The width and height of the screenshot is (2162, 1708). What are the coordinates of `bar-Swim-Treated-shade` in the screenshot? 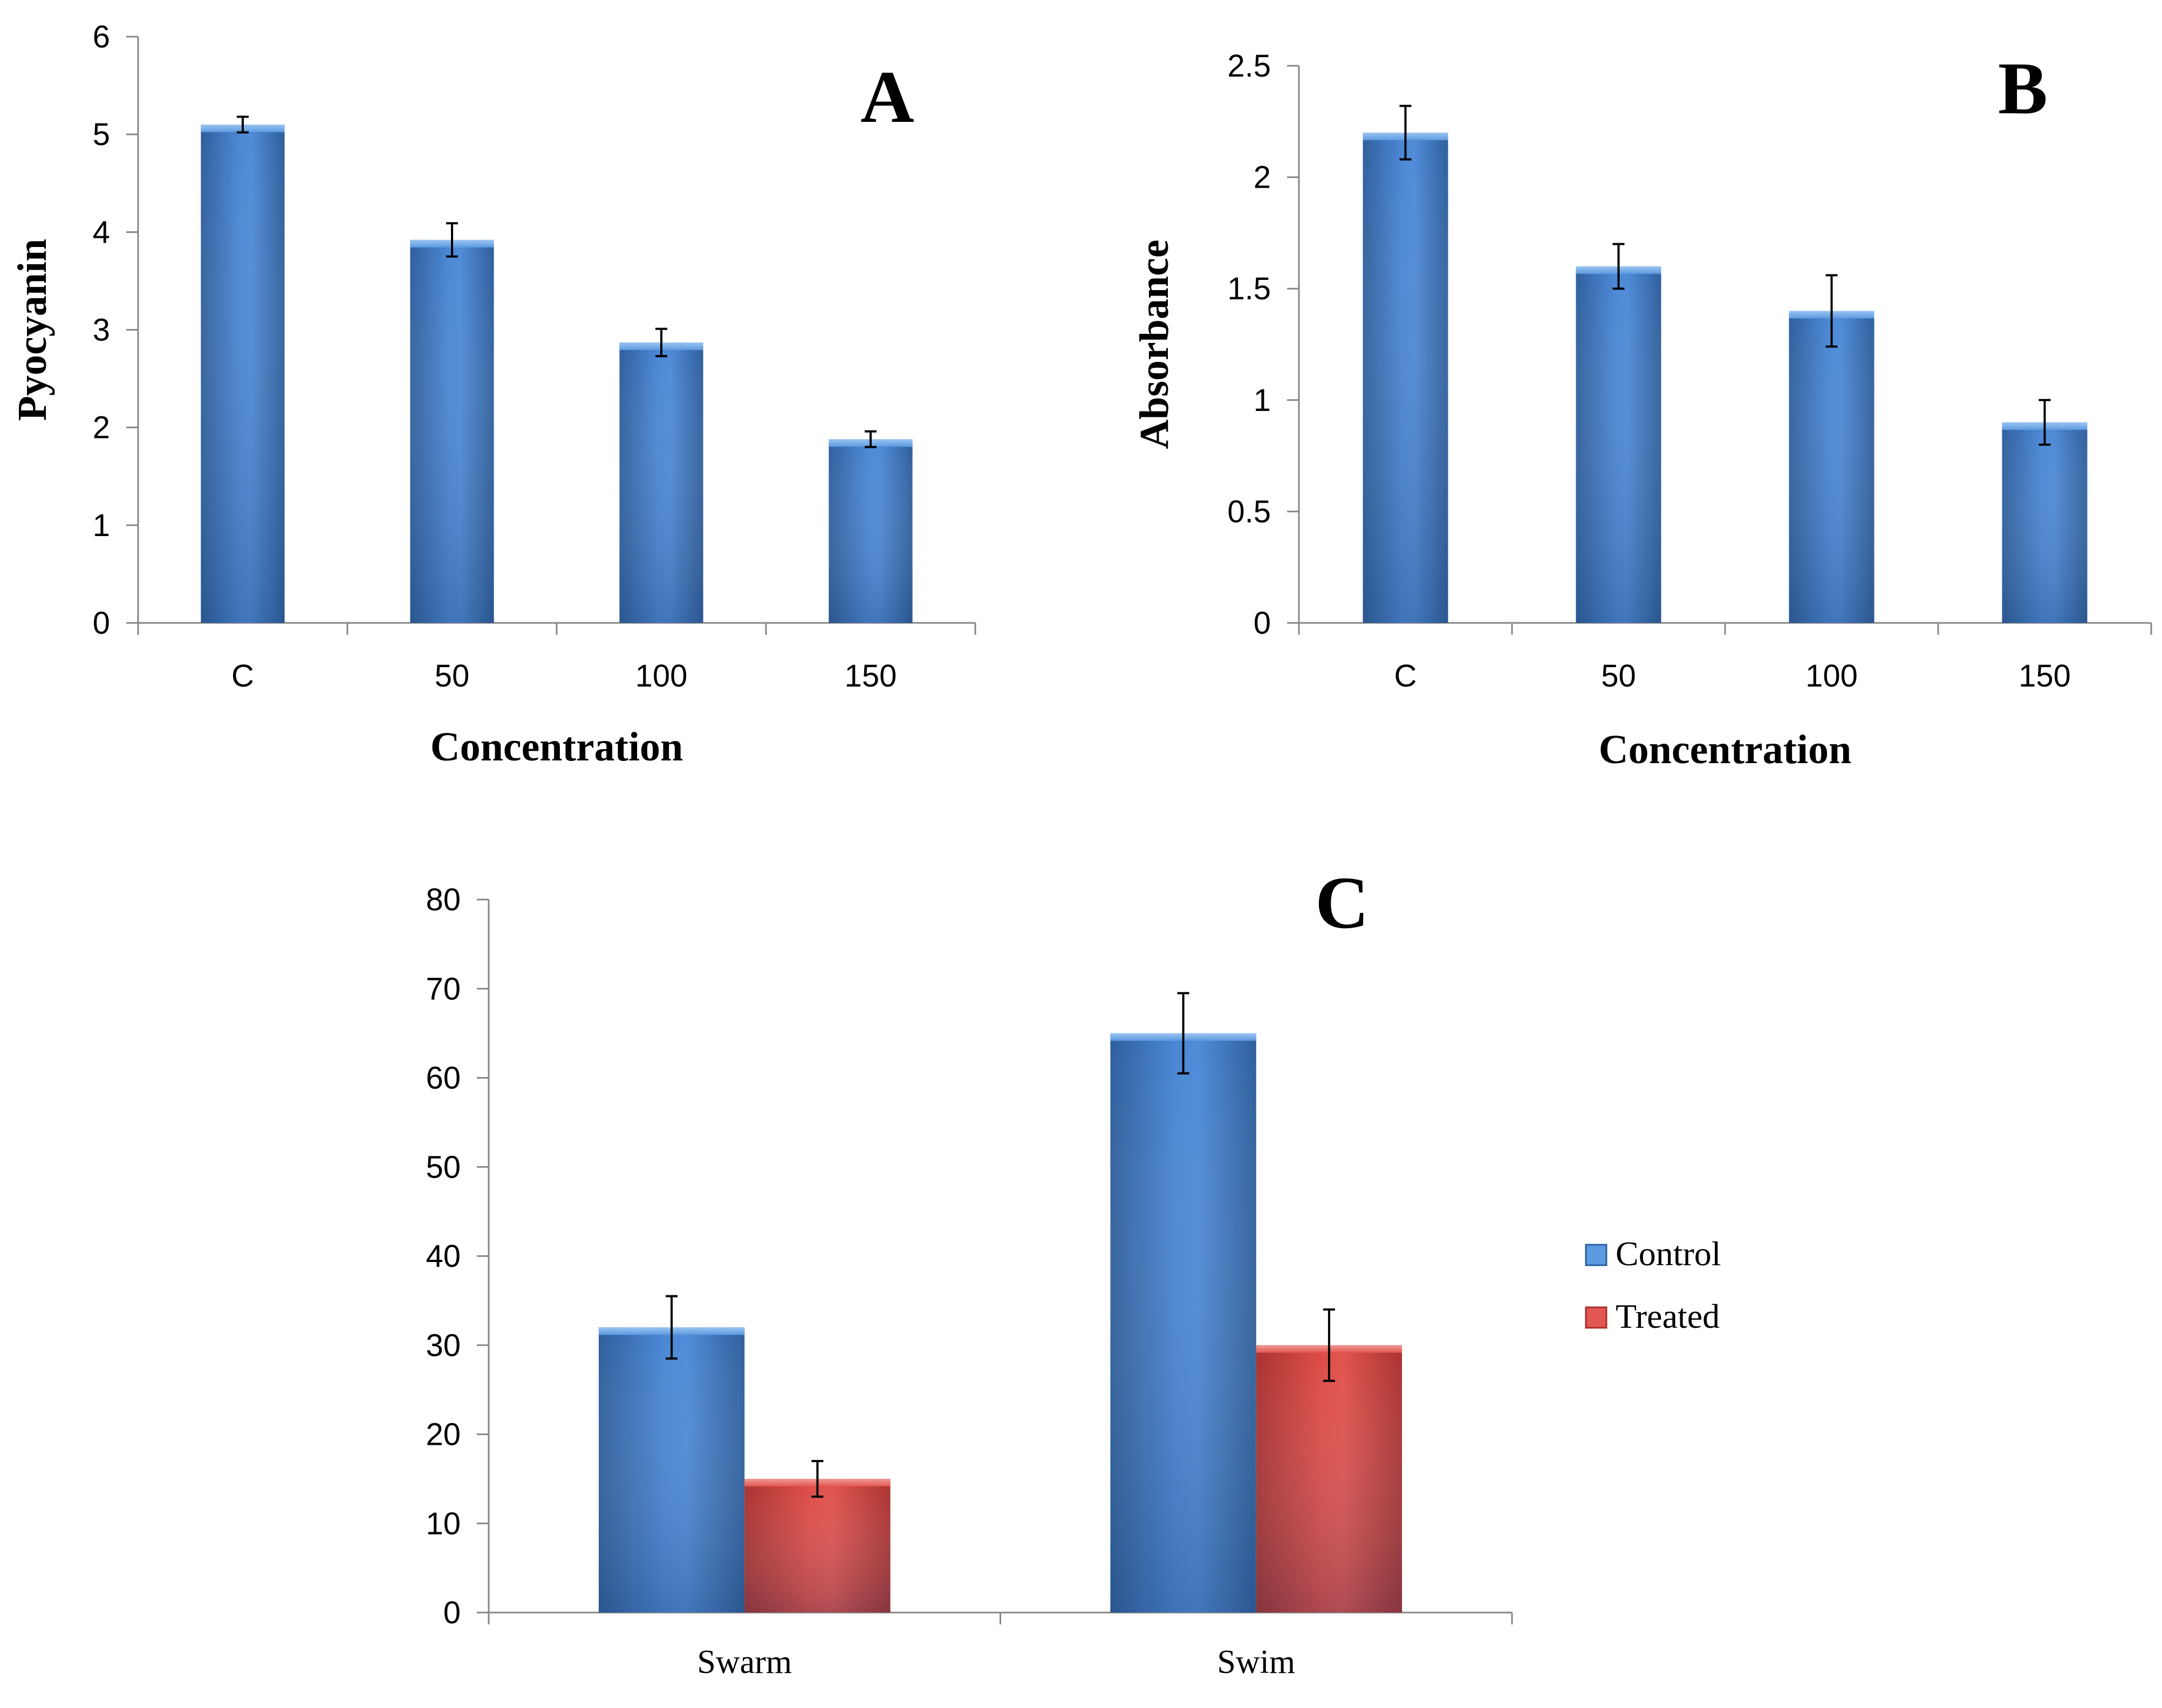 It's located at (1329, 1479).